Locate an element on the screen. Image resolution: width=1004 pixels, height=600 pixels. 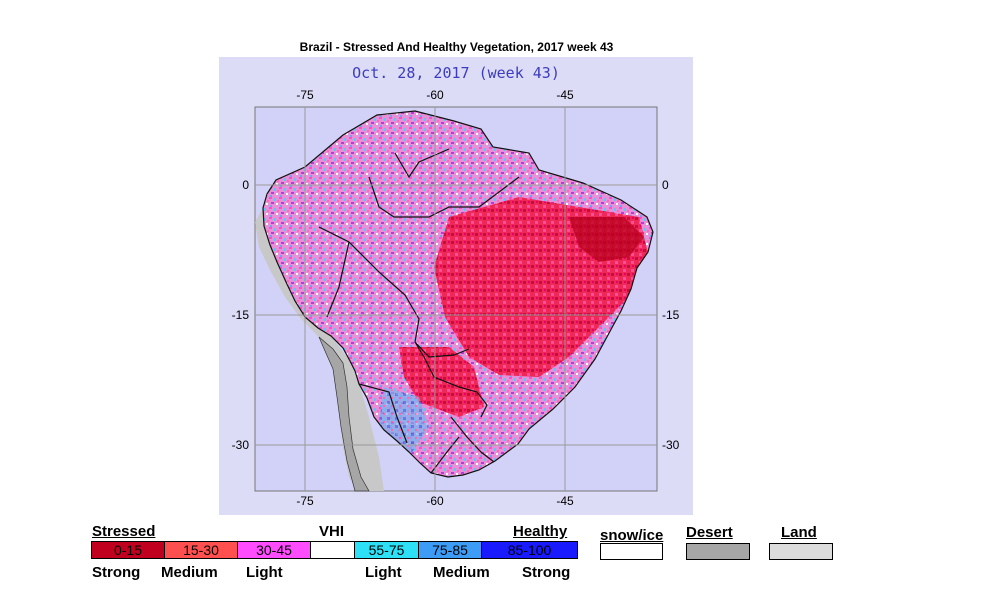
legend-bin-55-75: 55-75 is located at coordinates (386, 550).